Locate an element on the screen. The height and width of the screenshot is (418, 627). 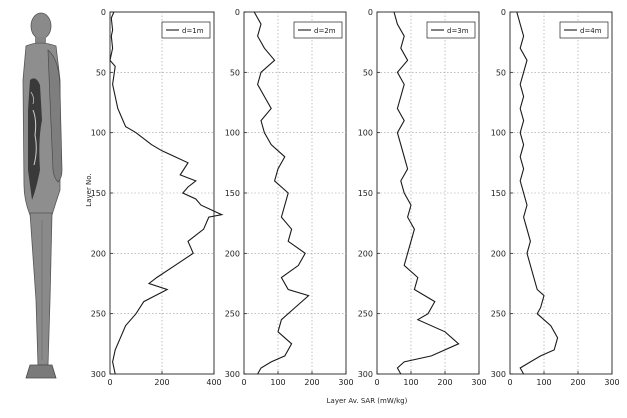
legend-label: d=1m is located at coordinates (193, 31).